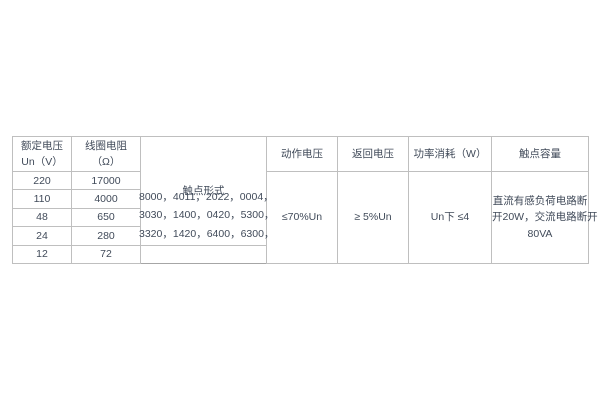 The height and width of the screenshot is (400, 600). I want to click on cell-rated-voltage: 110, so click(42, 199).